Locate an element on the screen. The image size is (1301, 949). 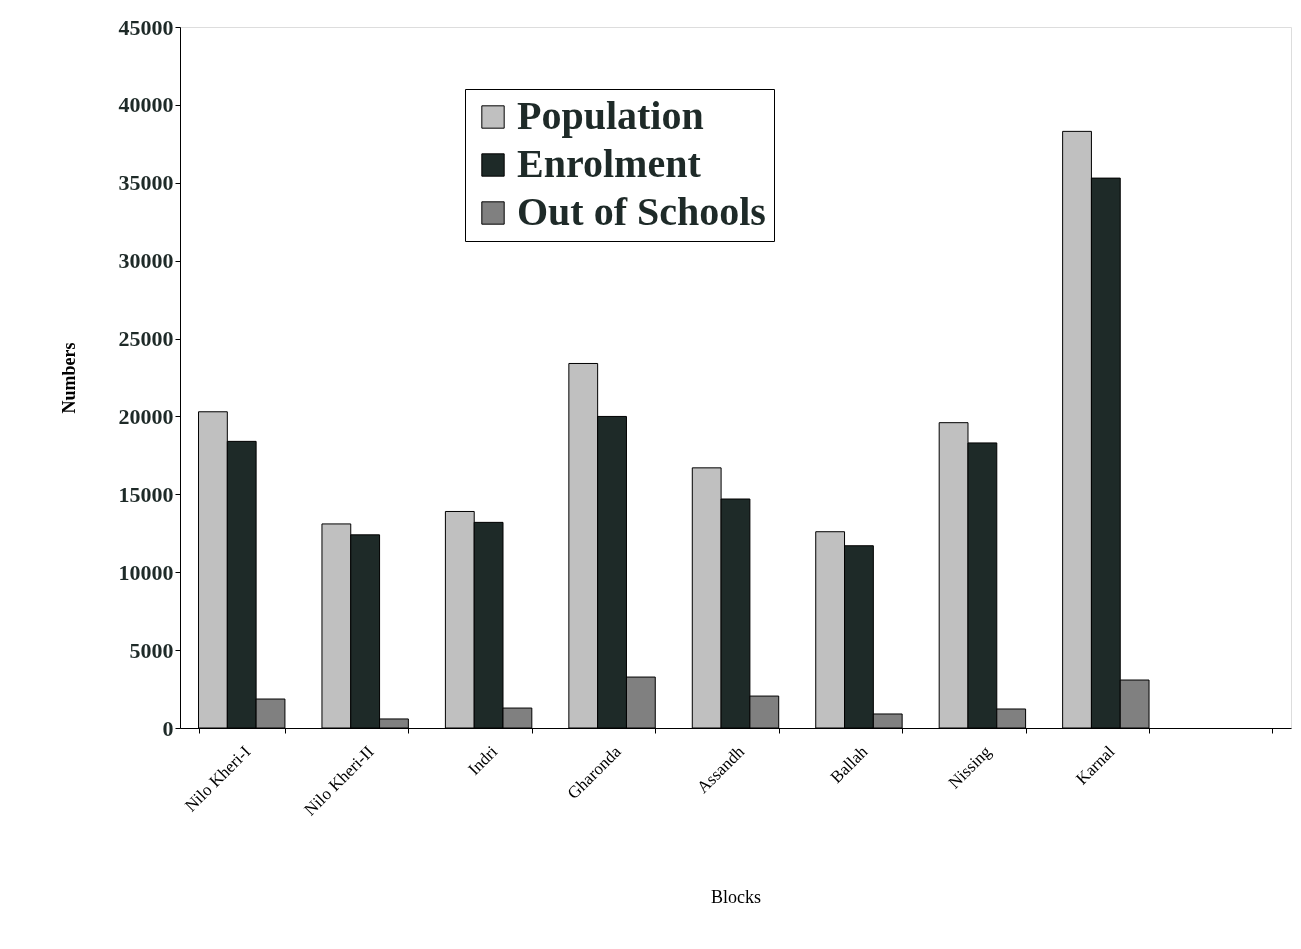
legend-label: Enrolment is located at coordinates (609, 163).